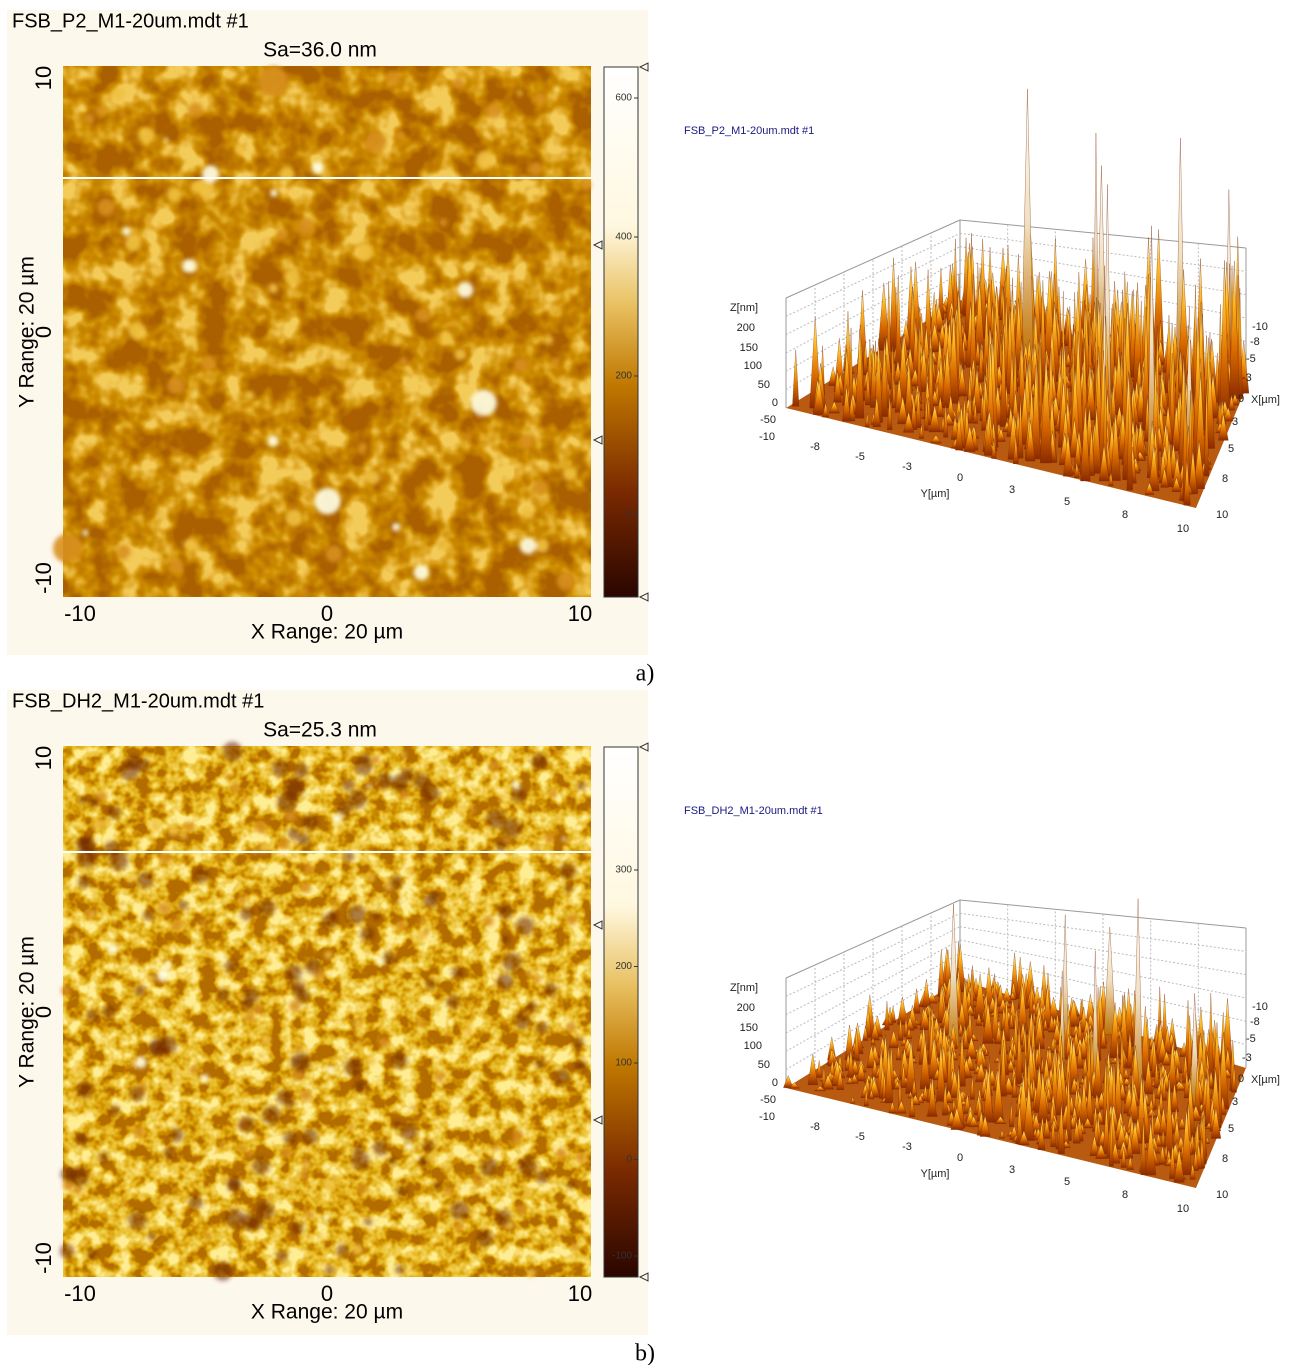  I want to click on y3d-tick-label: 8, so click(1125, 1195).